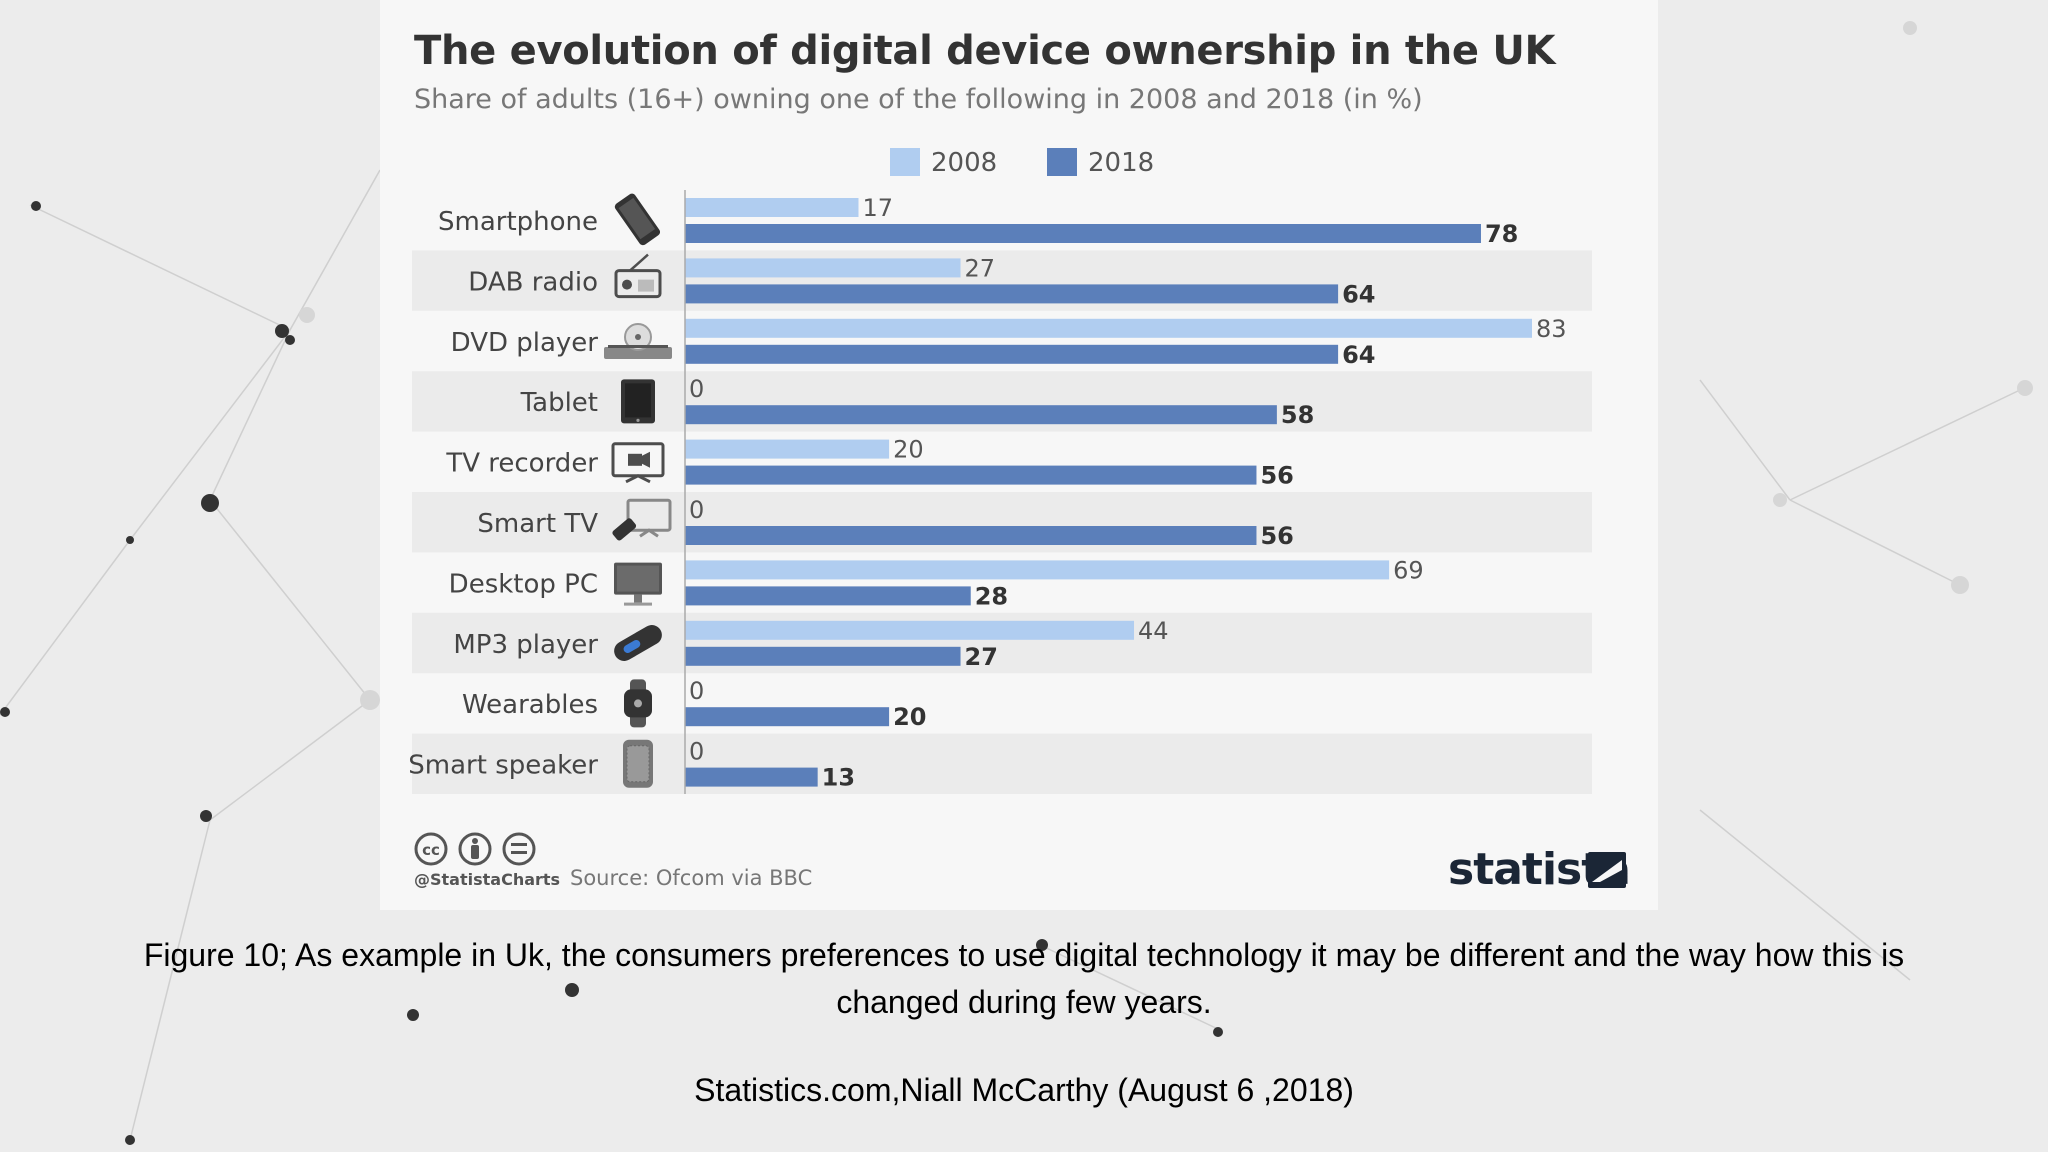  Describe the element at coordinates (503, 766) in the screenshot. I see `category-label-smart-speaker: Smart speaker` at that location.